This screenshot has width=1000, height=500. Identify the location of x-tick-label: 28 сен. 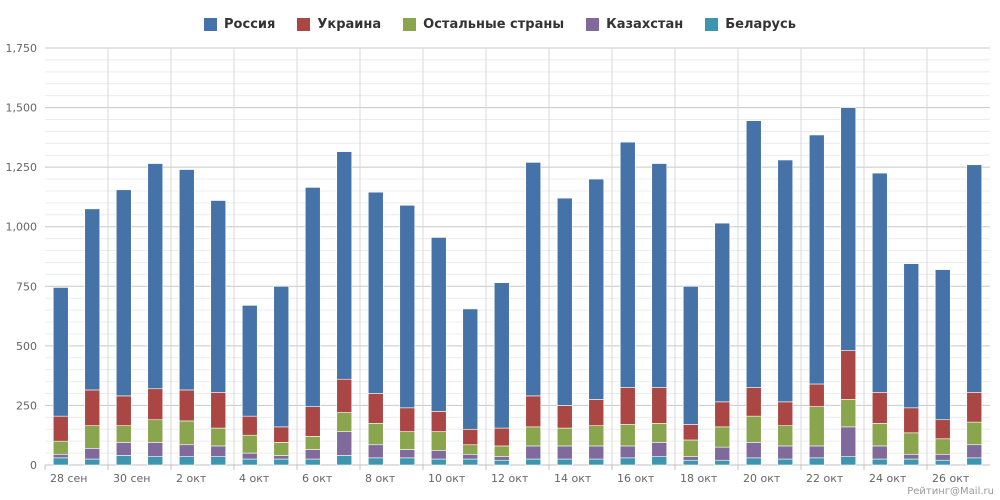
(69, 478).